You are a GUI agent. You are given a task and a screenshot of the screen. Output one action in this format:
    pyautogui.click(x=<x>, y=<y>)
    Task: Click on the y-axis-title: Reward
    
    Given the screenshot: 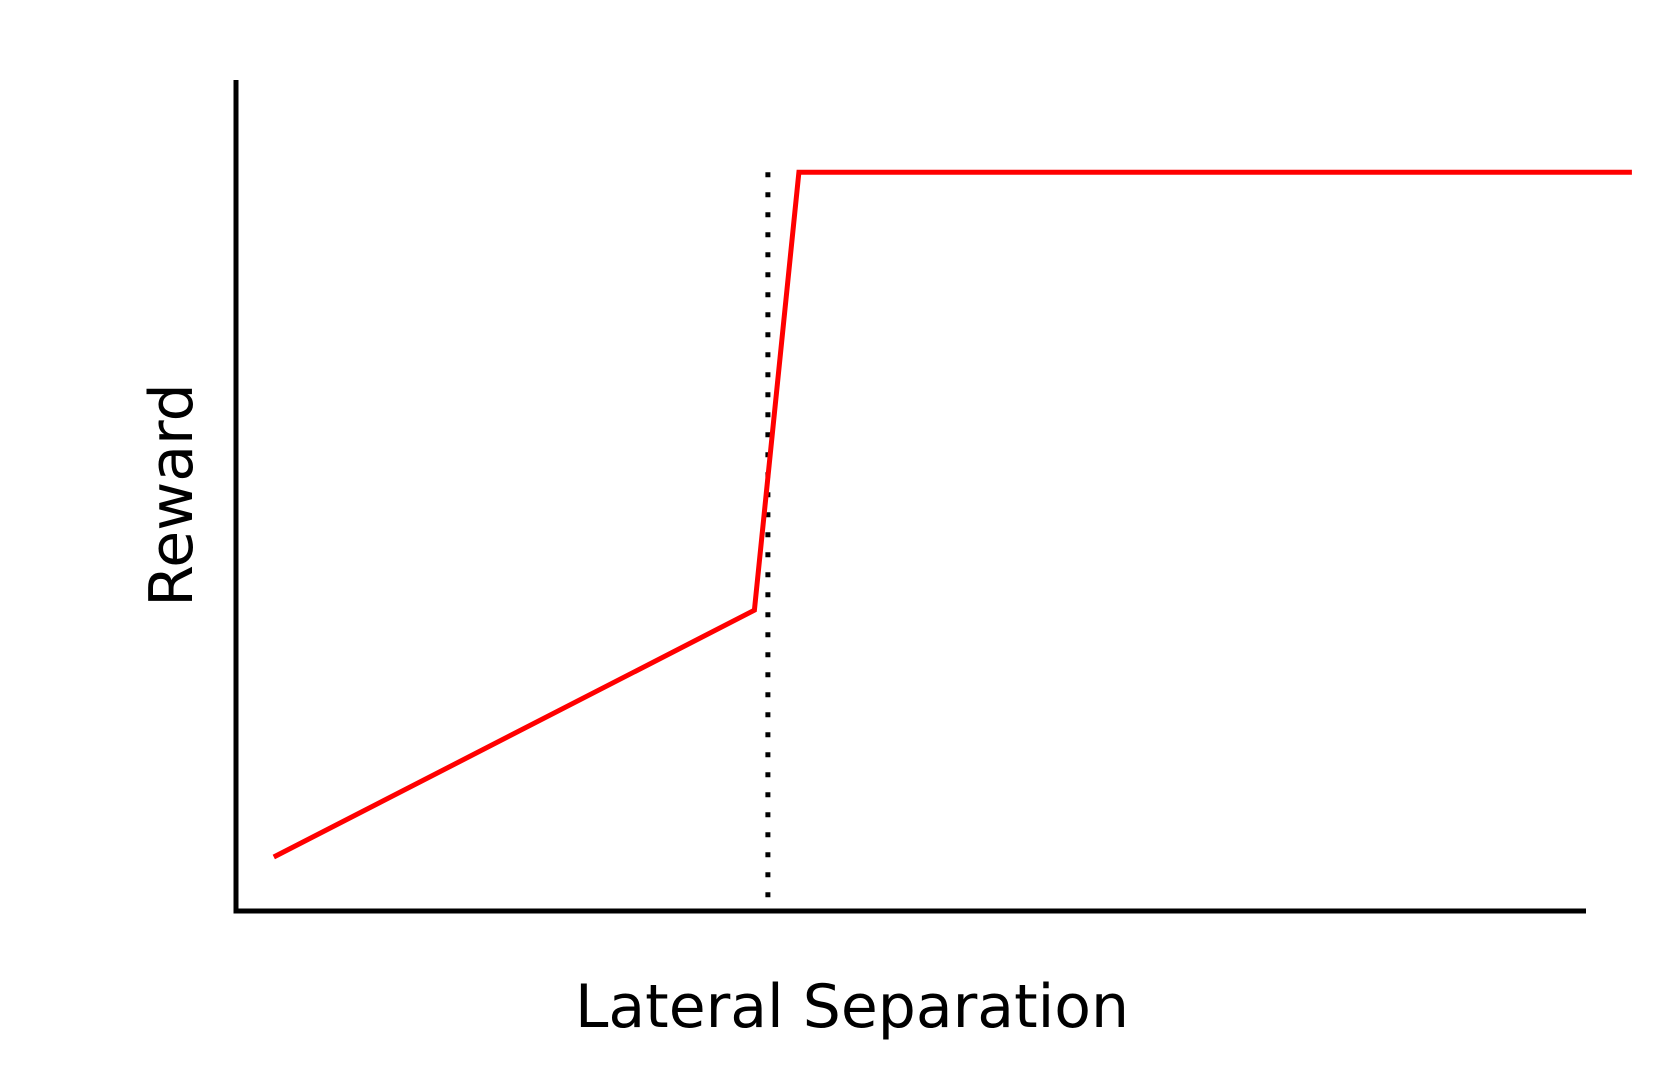 What is the action you would take?
    pyautogui.click(x=172, y=494)
    